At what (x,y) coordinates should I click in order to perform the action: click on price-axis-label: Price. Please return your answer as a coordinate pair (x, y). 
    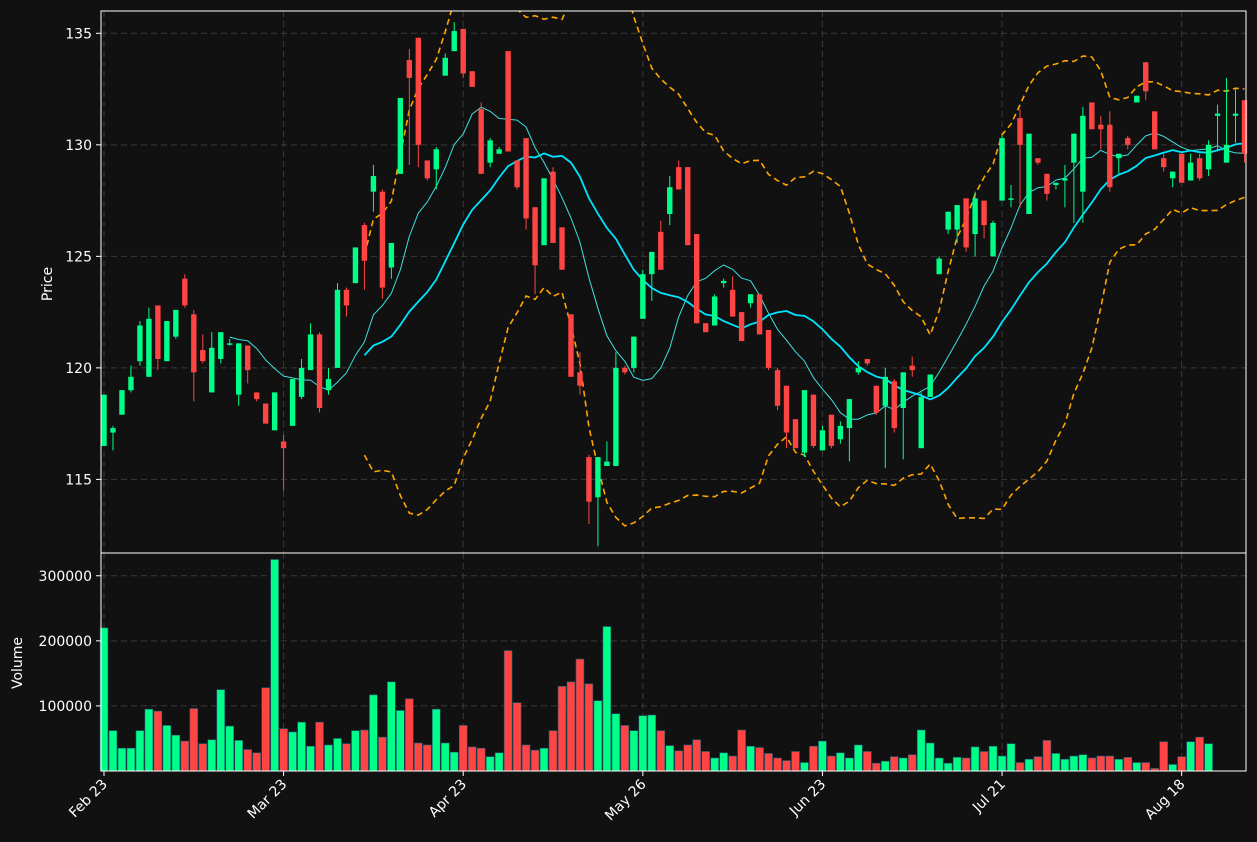
    Looking at the image, I should click on (48, 284).